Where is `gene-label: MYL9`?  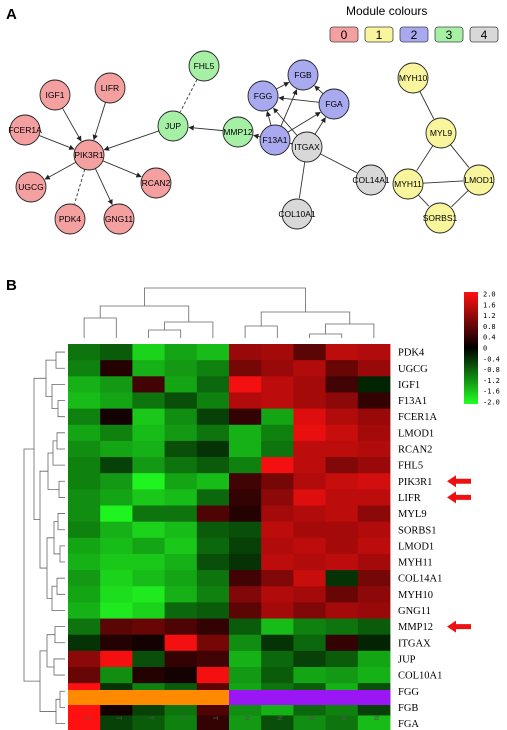
gene-label: MYL9 is located at coordinates (412, 514).